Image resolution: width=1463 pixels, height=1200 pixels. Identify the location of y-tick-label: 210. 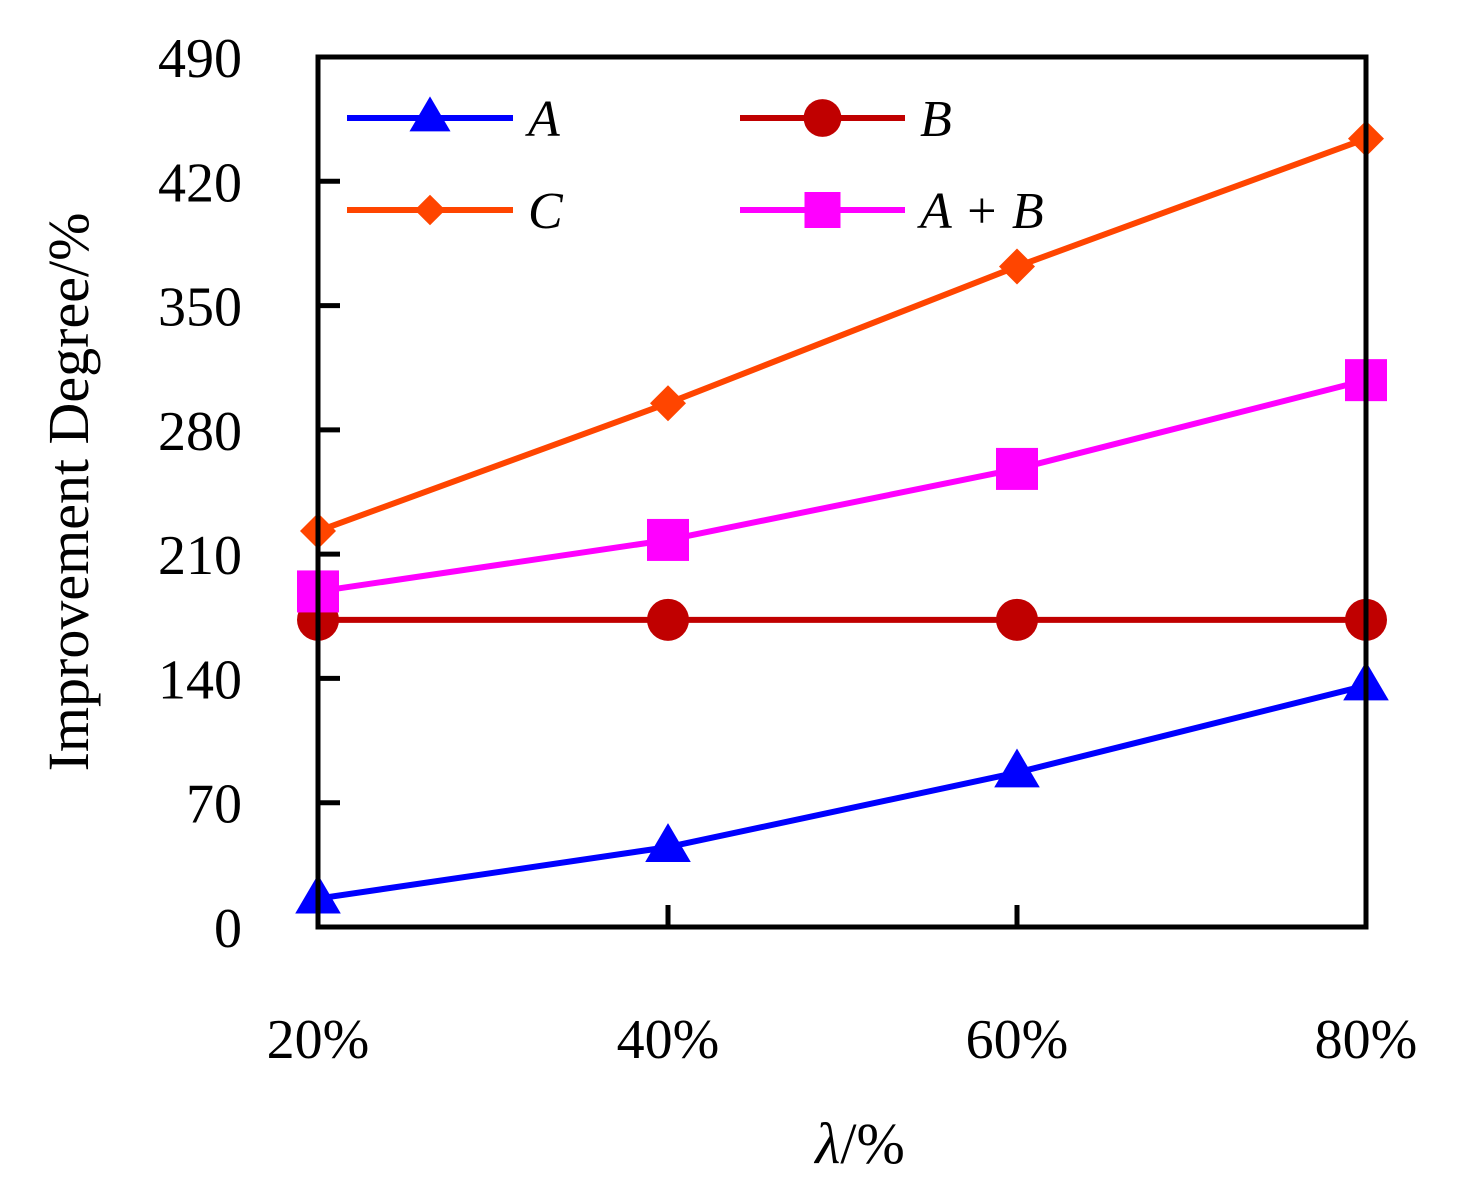
(200, 556).